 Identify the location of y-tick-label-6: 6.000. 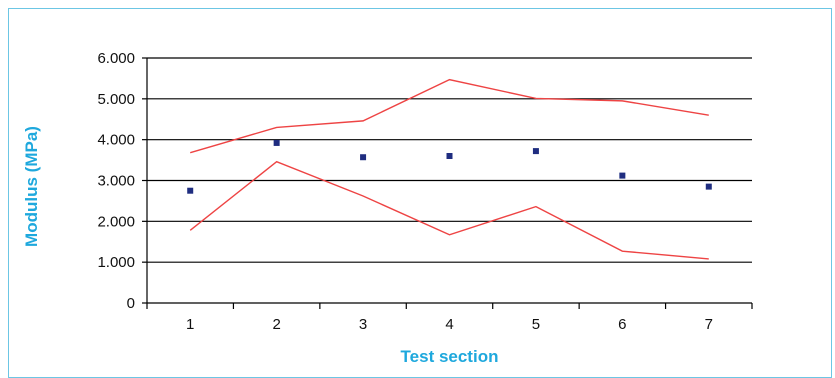
(116, 58).